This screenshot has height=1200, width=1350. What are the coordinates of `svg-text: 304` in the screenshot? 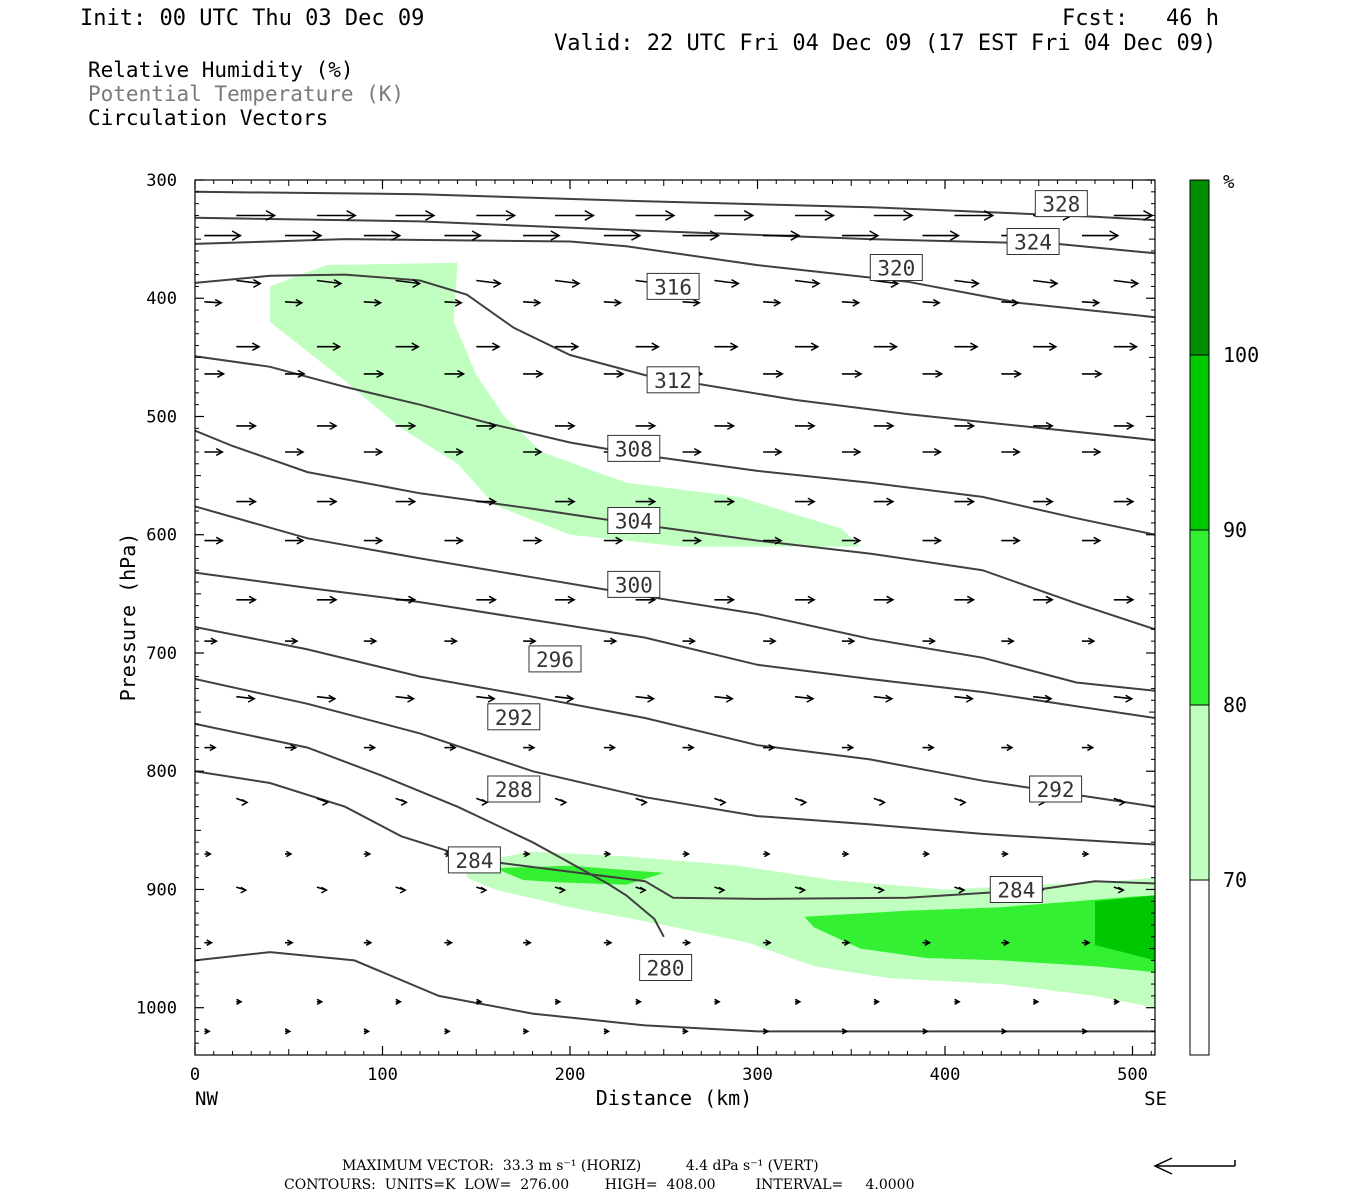 It's located at (634, 522).